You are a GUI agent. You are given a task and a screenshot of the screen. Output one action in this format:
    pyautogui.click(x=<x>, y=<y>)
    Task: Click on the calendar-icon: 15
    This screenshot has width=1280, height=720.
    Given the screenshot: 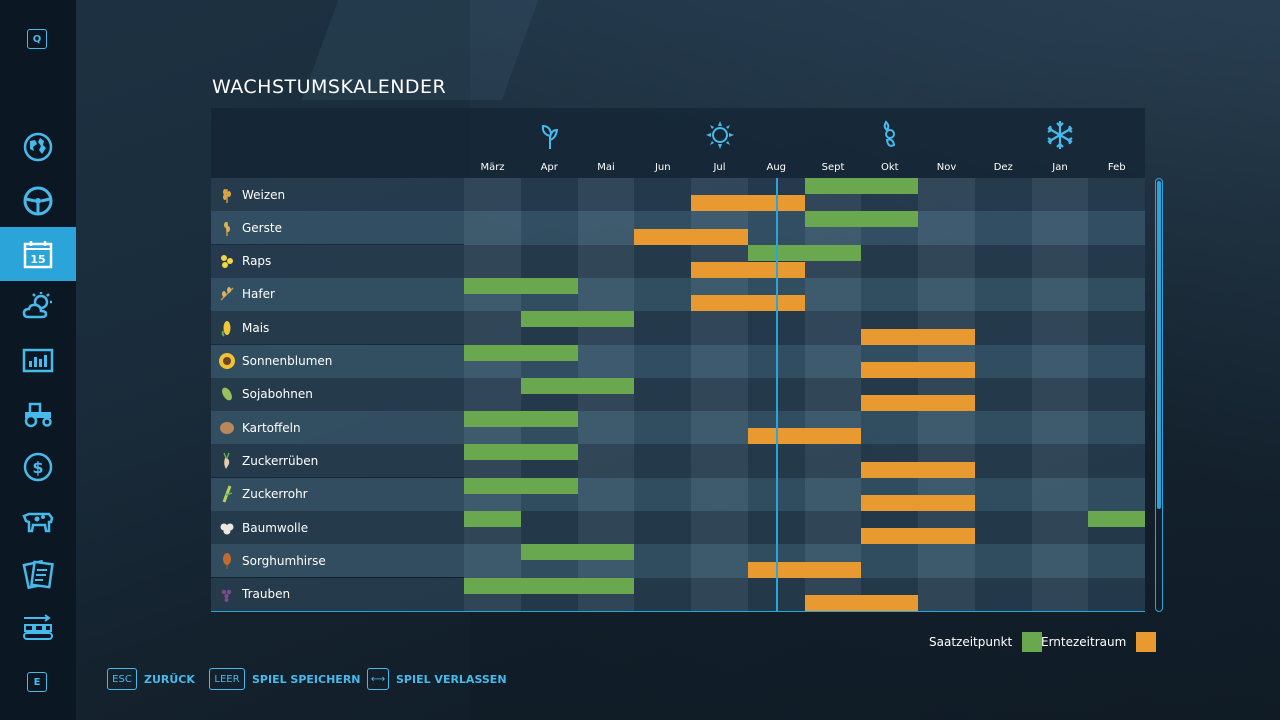 What is the action you would take?
    pyautogui.click(x=38, y=255)
    